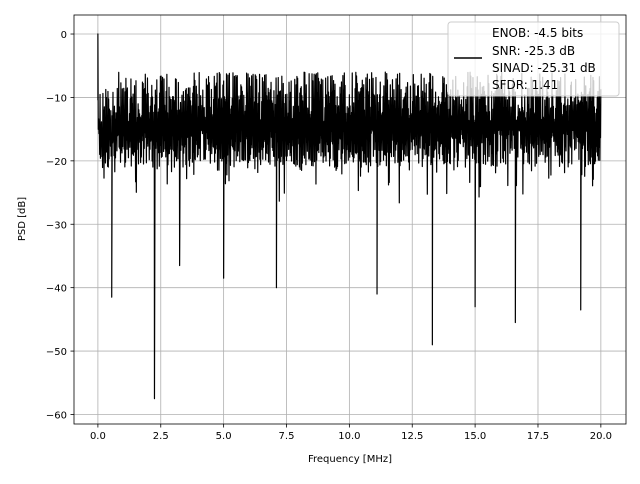 The image size is (640, 484). What do you see at coordinates (349, 436) in the screenshot?
I see `x-tick-label: 10.0` at bounding box center [349, 436].